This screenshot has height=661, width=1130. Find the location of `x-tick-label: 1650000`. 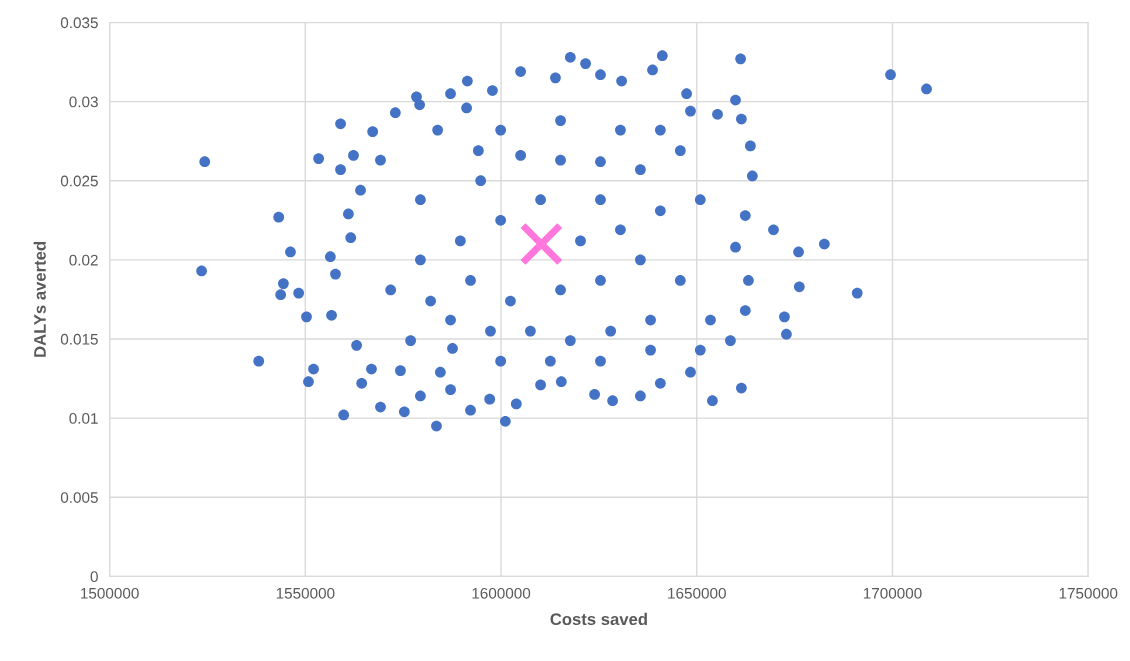

x-tick-label: 1650000 is located at coordinates (697, 593).